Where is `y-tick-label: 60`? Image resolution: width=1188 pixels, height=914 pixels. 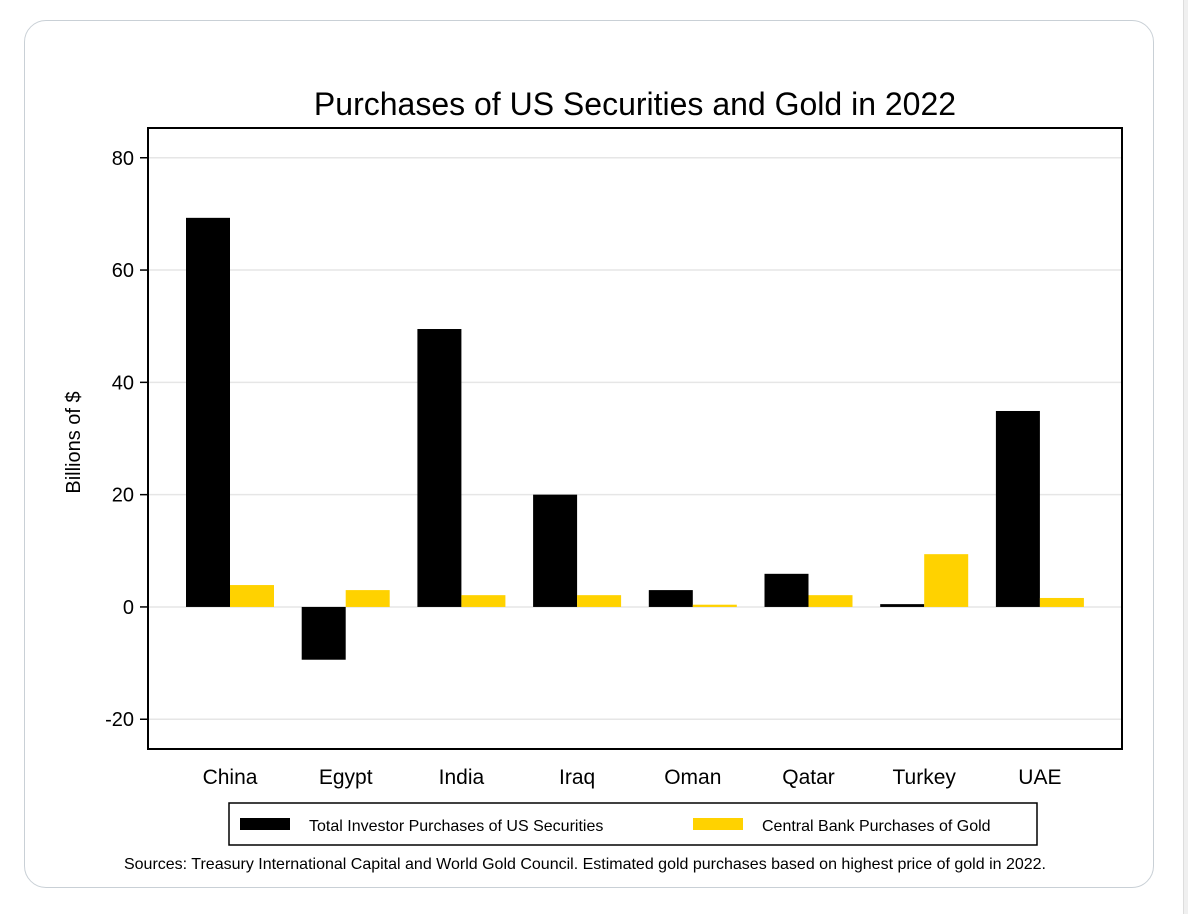
y-tick-label: 60 is located at coordinates (123, 271).